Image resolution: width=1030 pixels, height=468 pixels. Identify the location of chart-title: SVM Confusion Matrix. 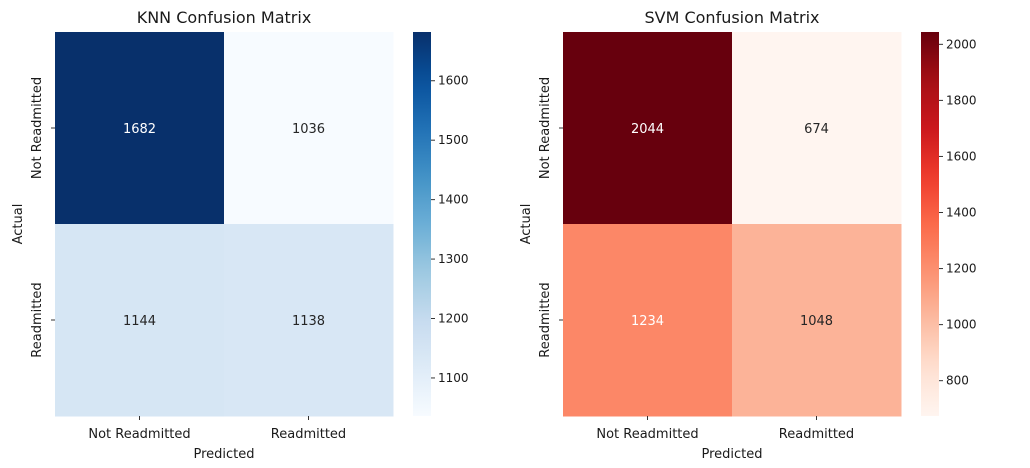
(731, 17).